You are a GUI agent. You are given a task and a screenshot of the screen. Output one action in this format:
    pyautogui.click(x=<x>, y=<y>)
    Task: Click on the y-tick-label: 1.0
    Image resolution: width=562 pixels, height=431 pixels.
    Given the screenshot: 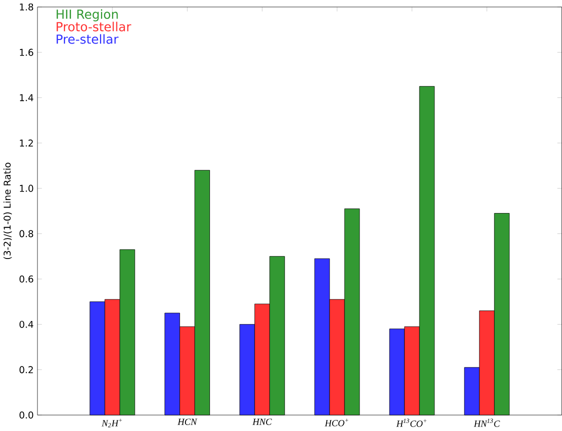 What is the action you would take?
    pyautogui.click(x=27, y=188)
    